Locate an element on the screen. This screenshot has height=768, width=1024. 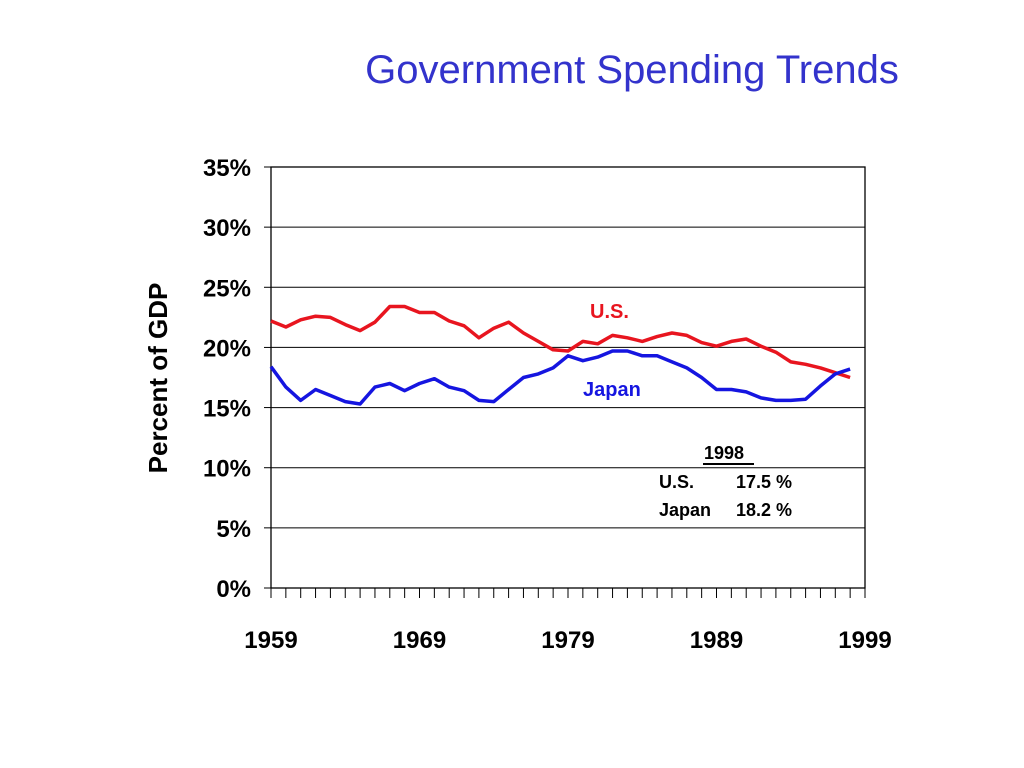
annotation-us-label: U.S. is located at coordinates (676, 482).